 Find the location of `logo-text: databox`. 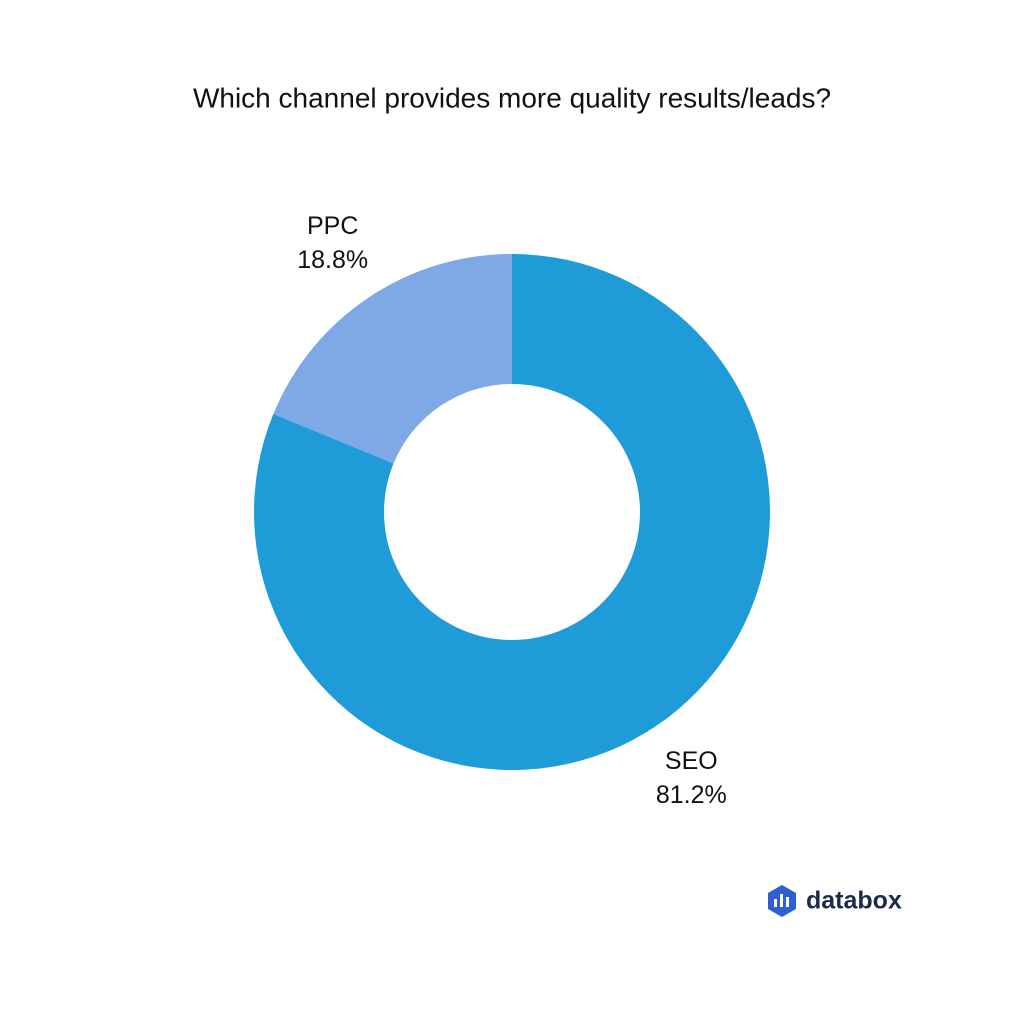

logo-text: databox is located at coordinates (854, 901).